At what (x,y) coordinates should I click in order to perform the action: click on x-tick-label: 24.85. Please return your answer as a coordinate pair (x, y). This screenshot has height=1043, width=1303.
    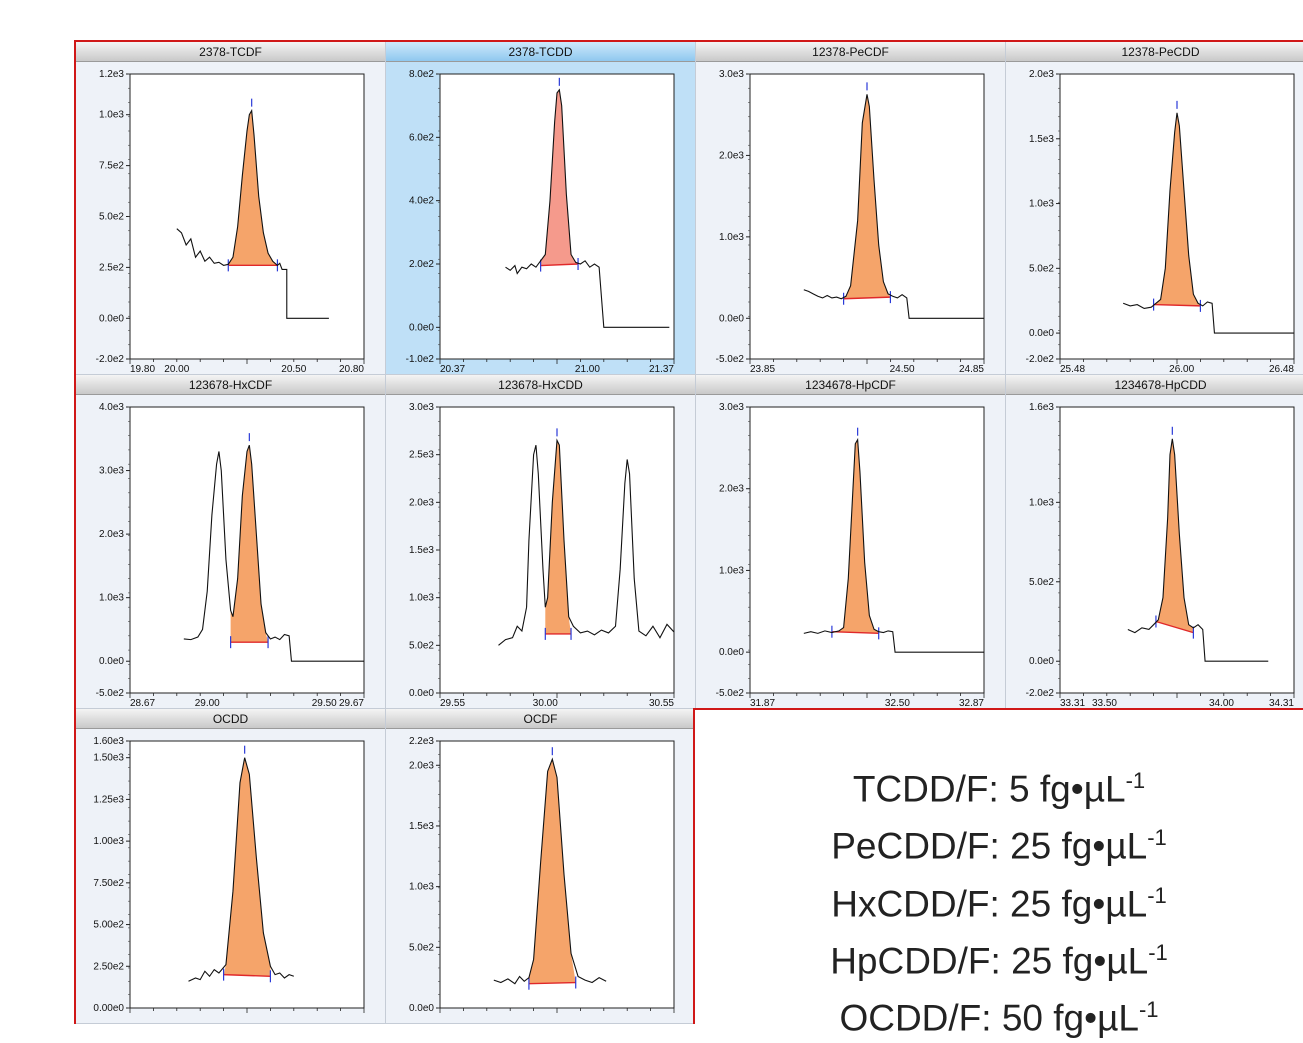
    Looking at the image, I should click on (971, 369).